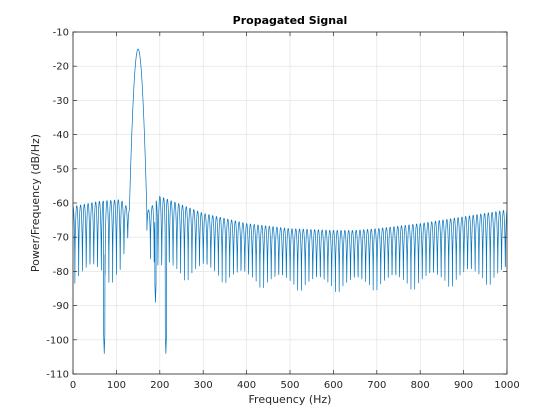 This screenshot has width=560, height=420. What do you see at coordinates (506, 385) in the screenshot?
I see `x-tick-label: 1000` at bounding box center [506, 385].